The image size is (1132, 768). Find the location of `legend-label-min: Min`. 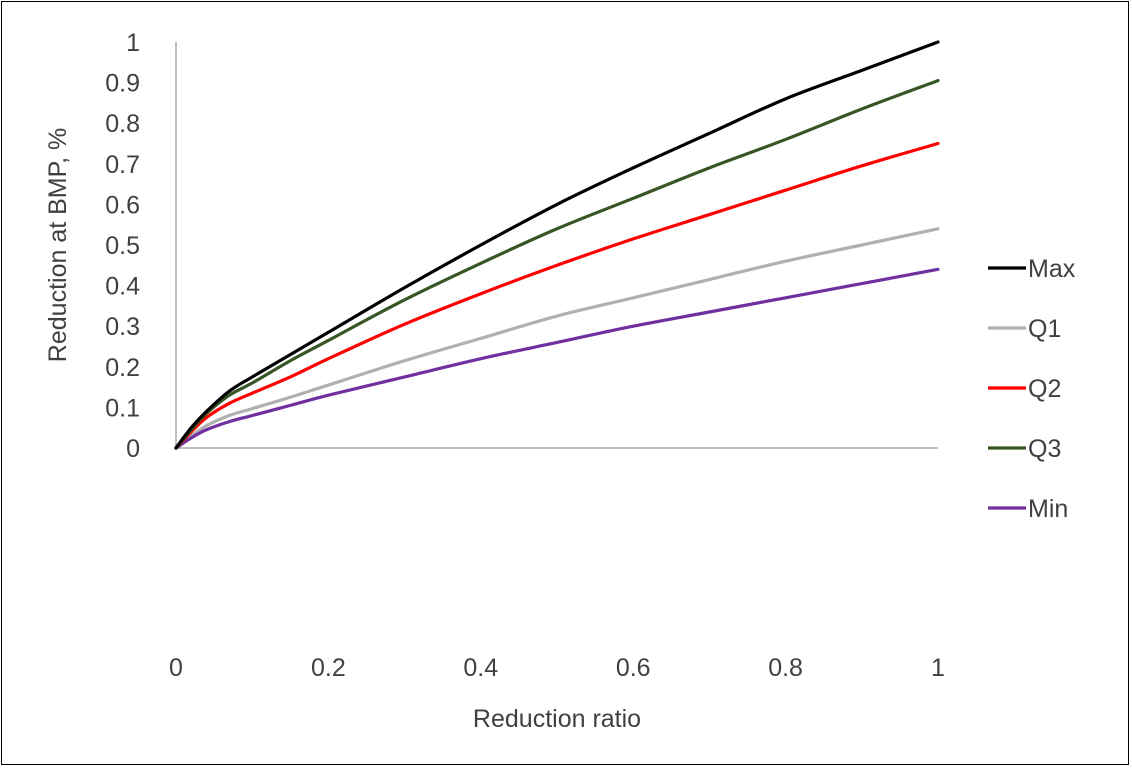

legend-label-min: Min is located at coordinates (1048, 509).